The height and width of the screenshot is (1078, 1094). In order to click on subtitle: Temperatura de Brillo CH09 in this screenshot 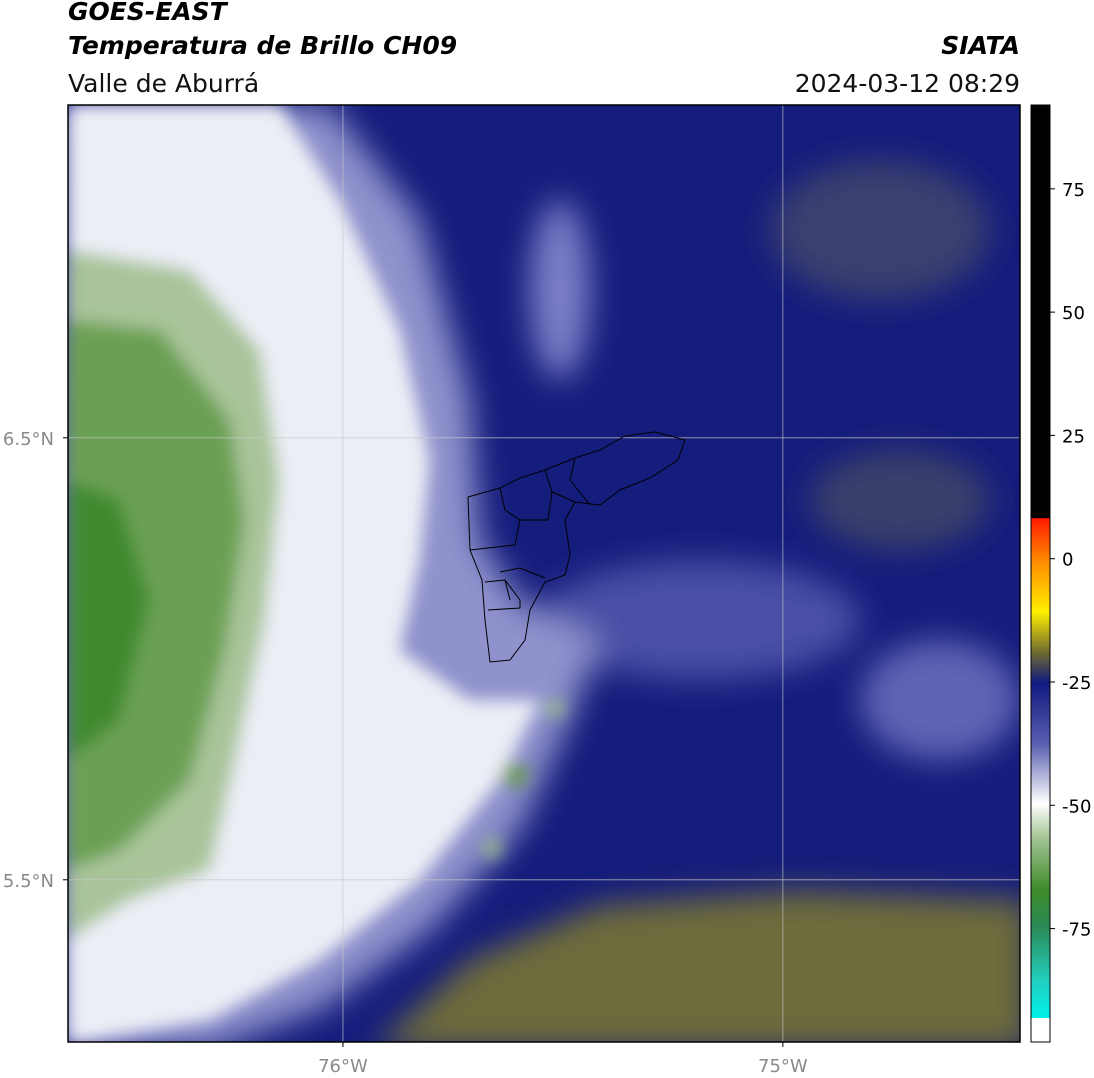, I will do `click(262, 45)`.